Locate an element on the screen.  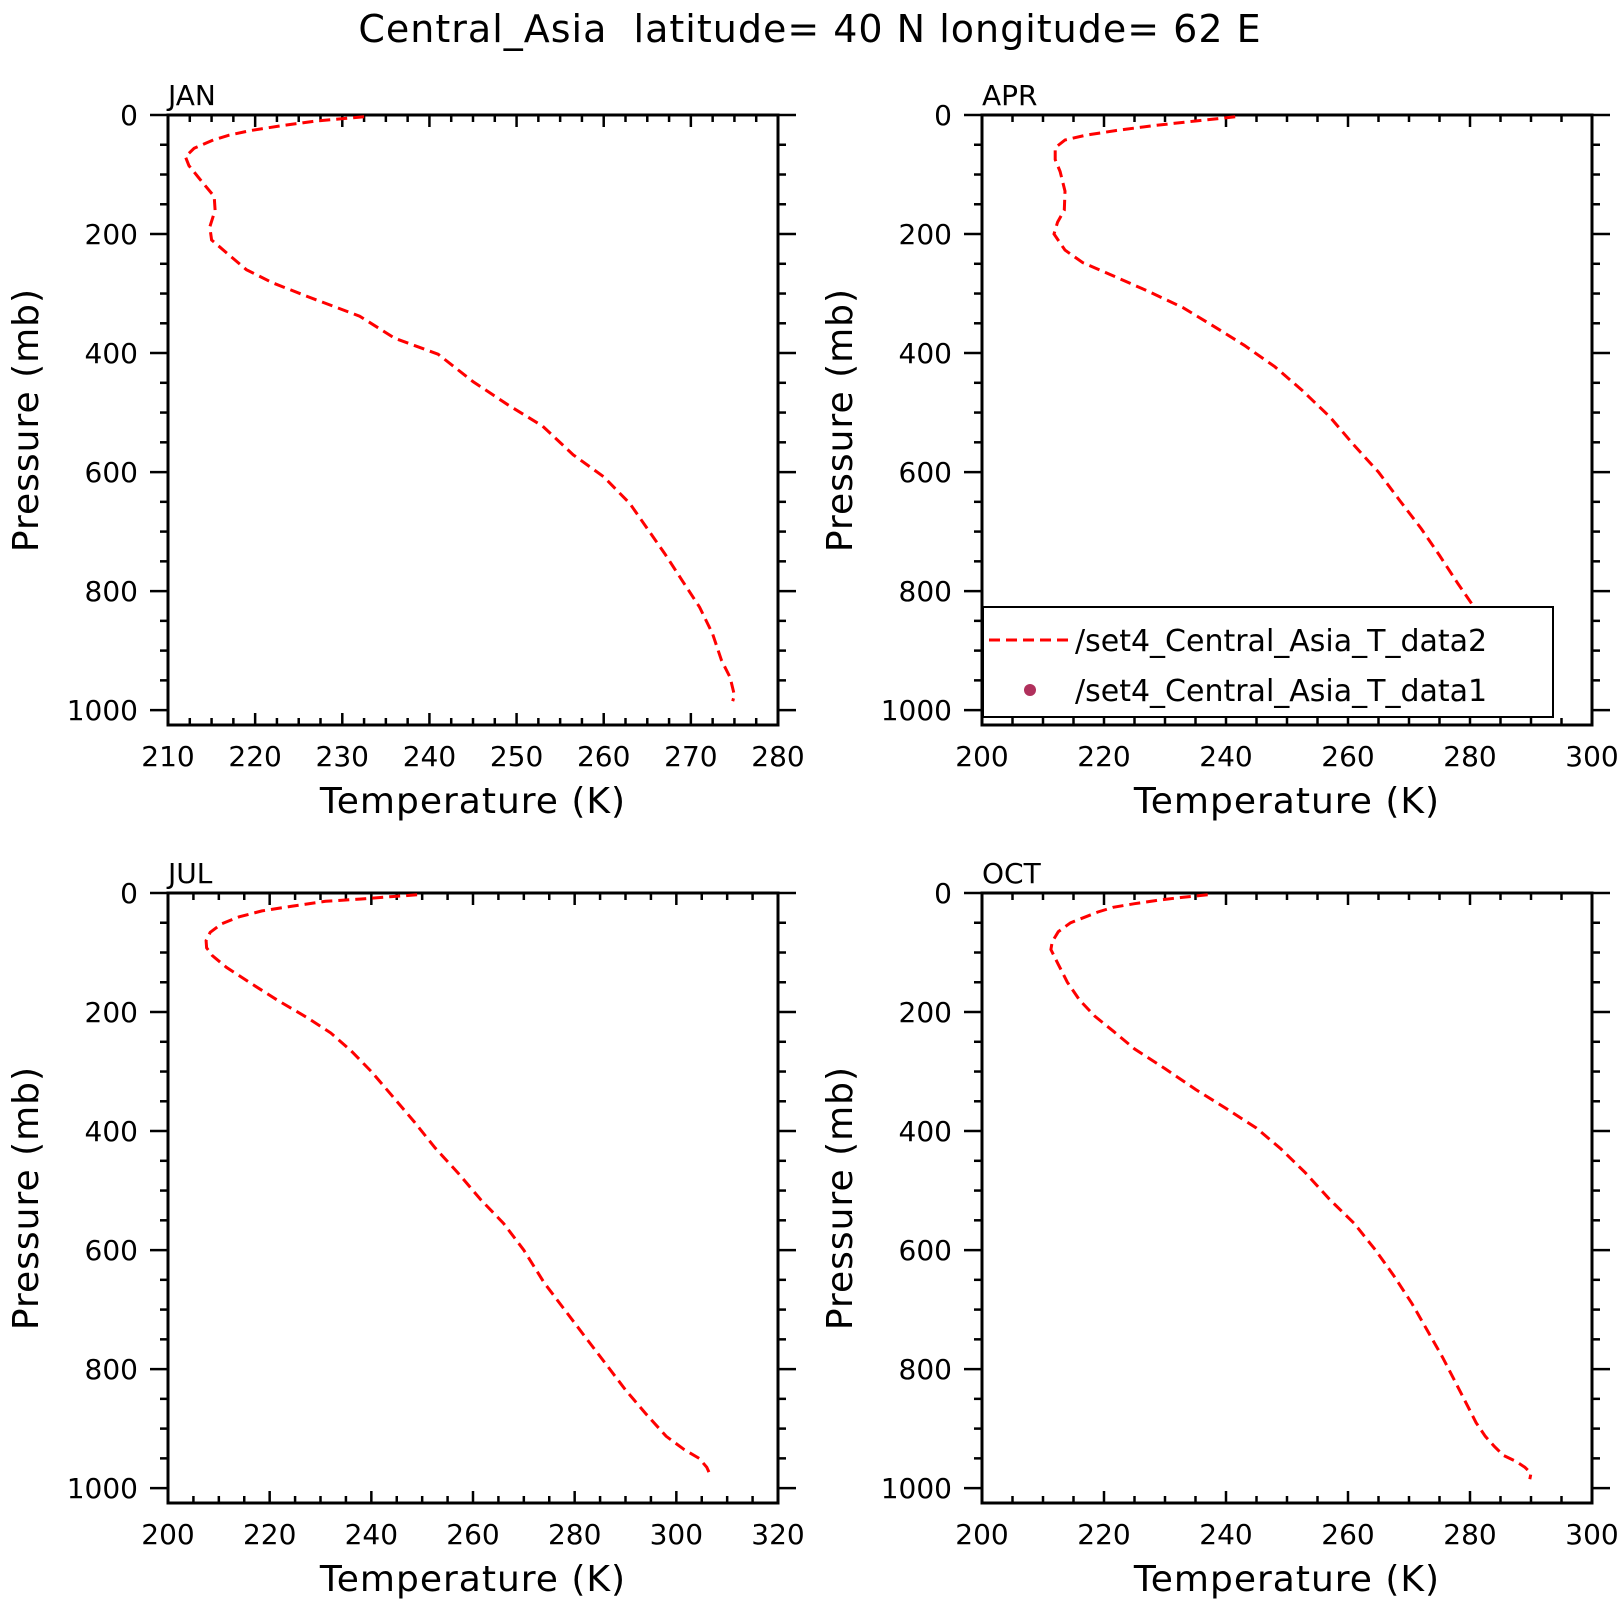
x-tick-label: 250 is located at coordinates (516, 756).